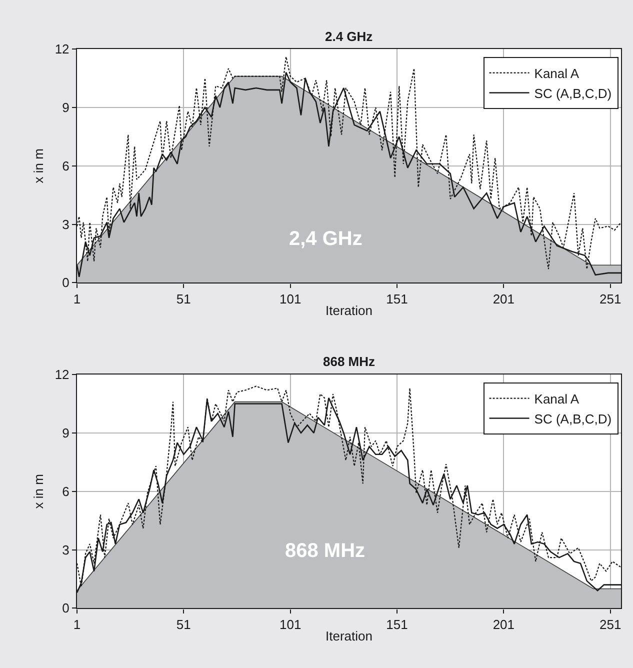 This screenshot has width=633, height=668. Describe the element at coordinates (325, 239) in the screenshot. I see `annotation: 2,4 GHz` at that location.